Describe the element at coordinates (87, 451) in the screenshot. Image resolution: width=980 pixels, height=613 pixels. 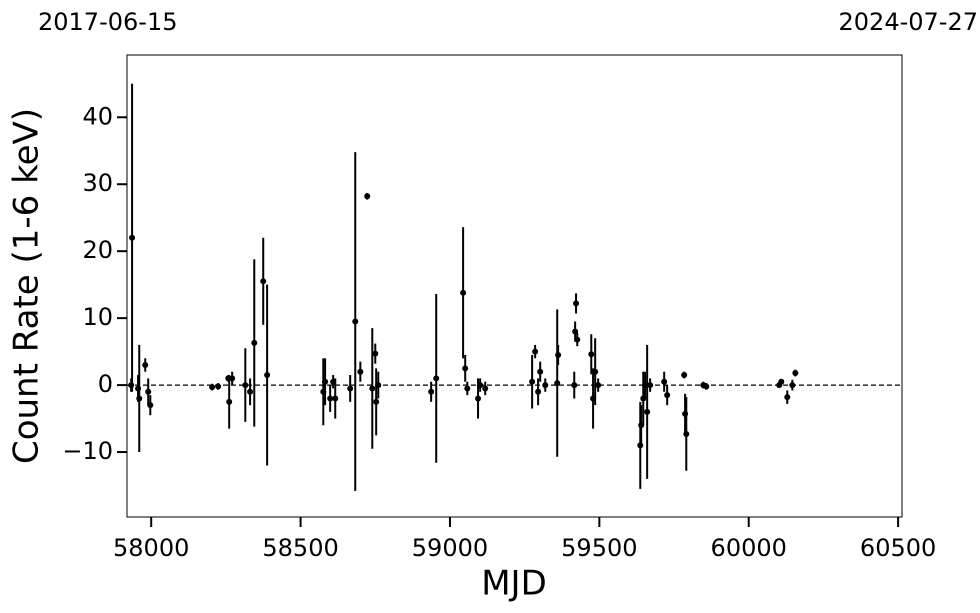
I see `y-tick-label: −10` at that location.